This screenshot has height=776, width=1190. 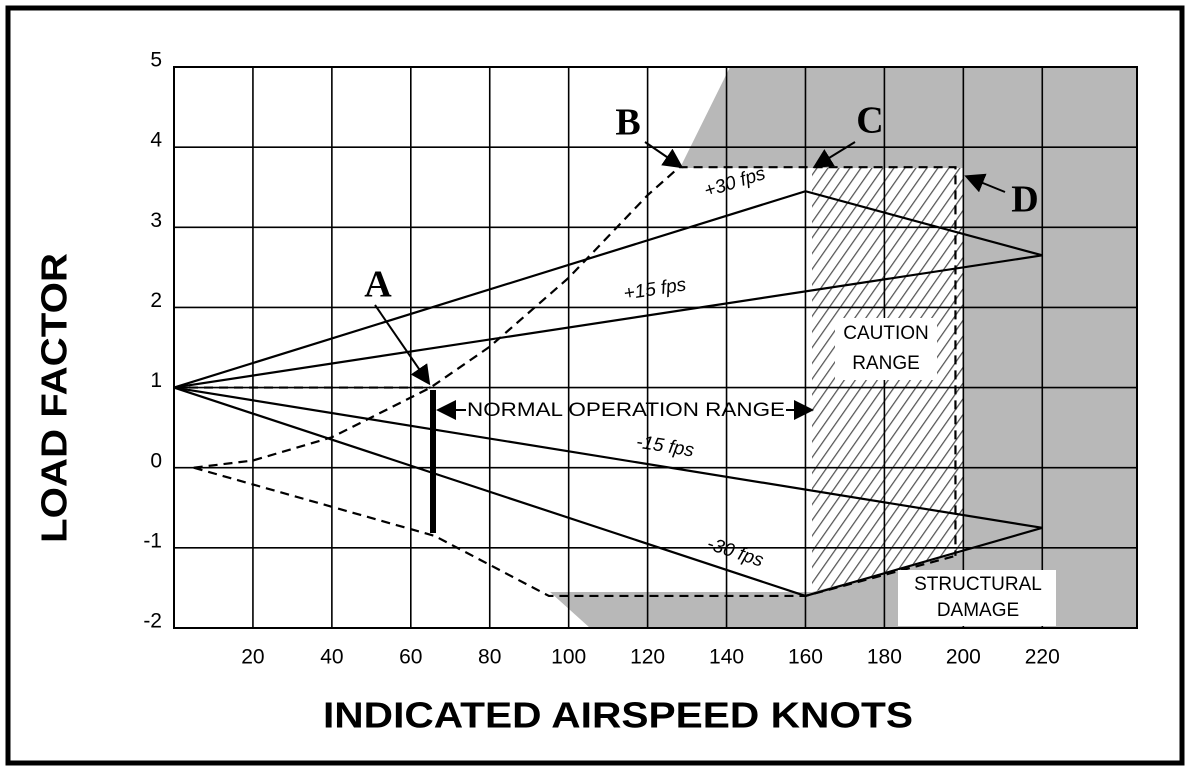 What do you see at coordinates (726, 657) in the screenshot?
I see `x-tick-label: 140` at bounding box center [726, 657].